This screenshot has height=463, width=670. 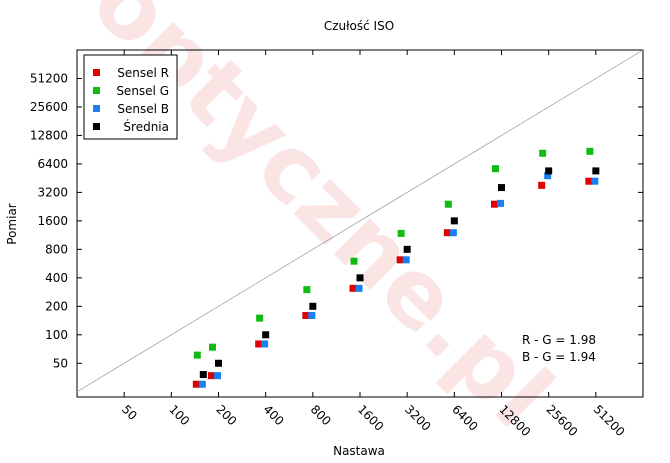 I want to click on legend-label: Sensel G, so click(x=142, y=91).